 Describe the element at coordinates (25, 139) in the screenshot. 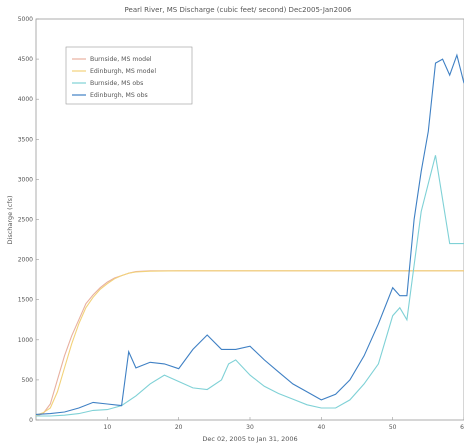

I see `y-tick-label: 3500` at that location.